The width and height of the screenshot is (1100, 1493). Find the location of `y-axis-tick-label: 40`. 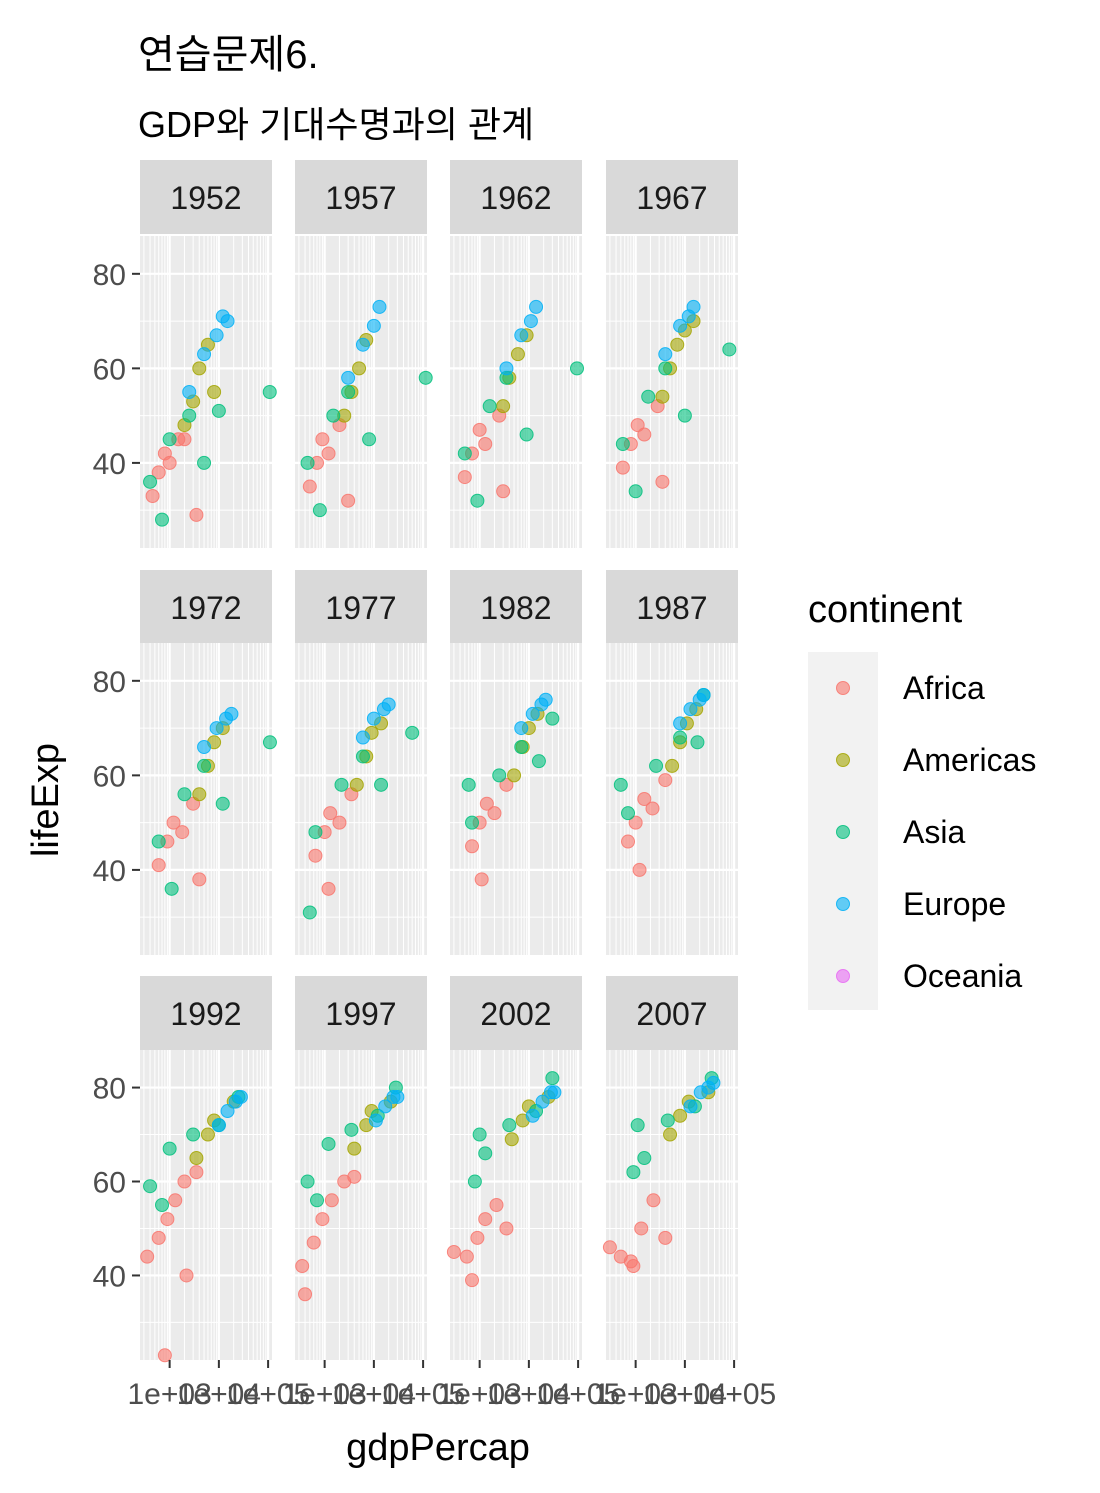

y-axis-tick-label: 40 is located at coordinates (109, 464).